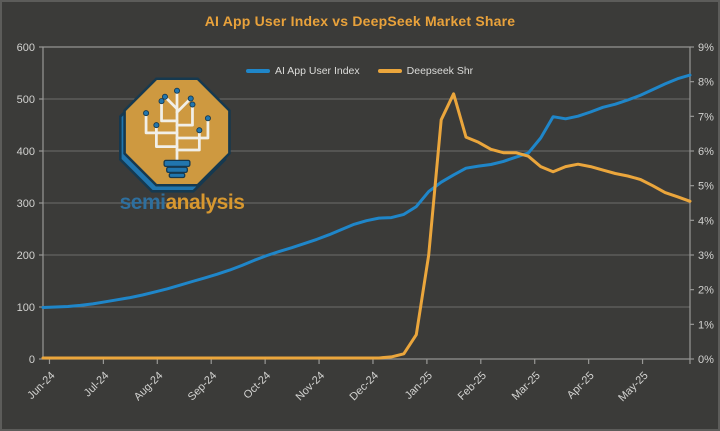 The width and height of the screenshot is (720, 431). I want to click on logo-circuit-tree, so click(177, 126).